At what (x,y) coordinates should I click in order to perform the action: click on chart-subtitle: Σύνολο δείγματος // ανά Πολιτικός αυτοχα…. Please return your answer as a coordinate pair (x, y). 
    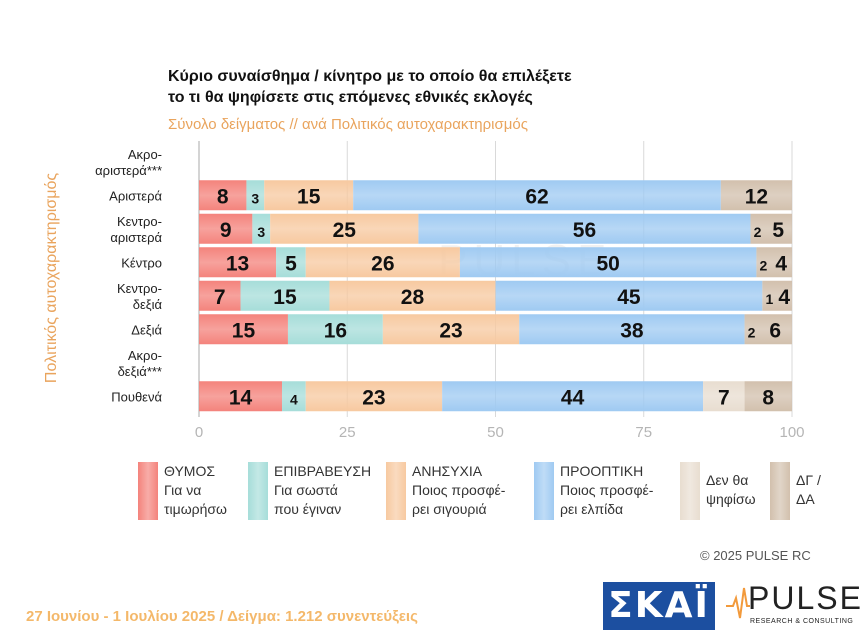
    Looking at the image, I should click on (348, 124).